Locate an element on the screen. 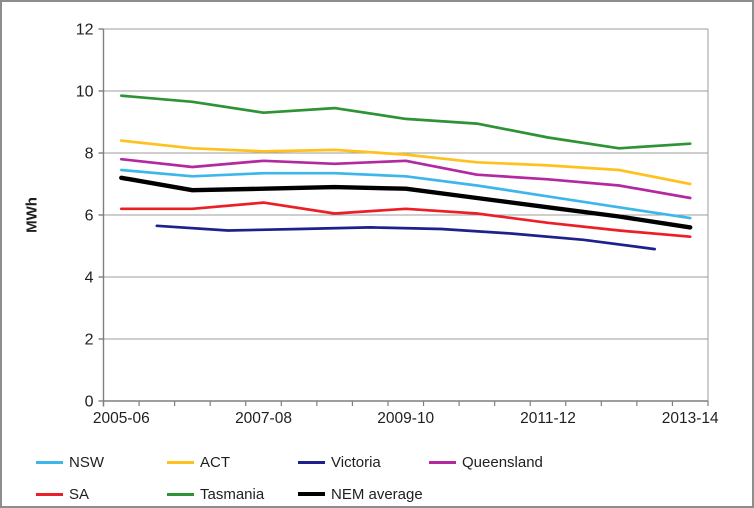  legend-label: NEM average is located at coordinates (377, 494).